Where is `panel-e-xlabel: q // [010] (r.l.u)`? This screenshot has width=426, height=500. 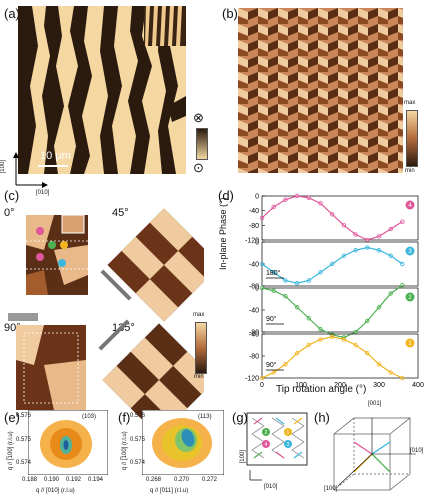
panel-e-xlabel: q // [010] (r.l.u) is located at coordinates (55, 491).